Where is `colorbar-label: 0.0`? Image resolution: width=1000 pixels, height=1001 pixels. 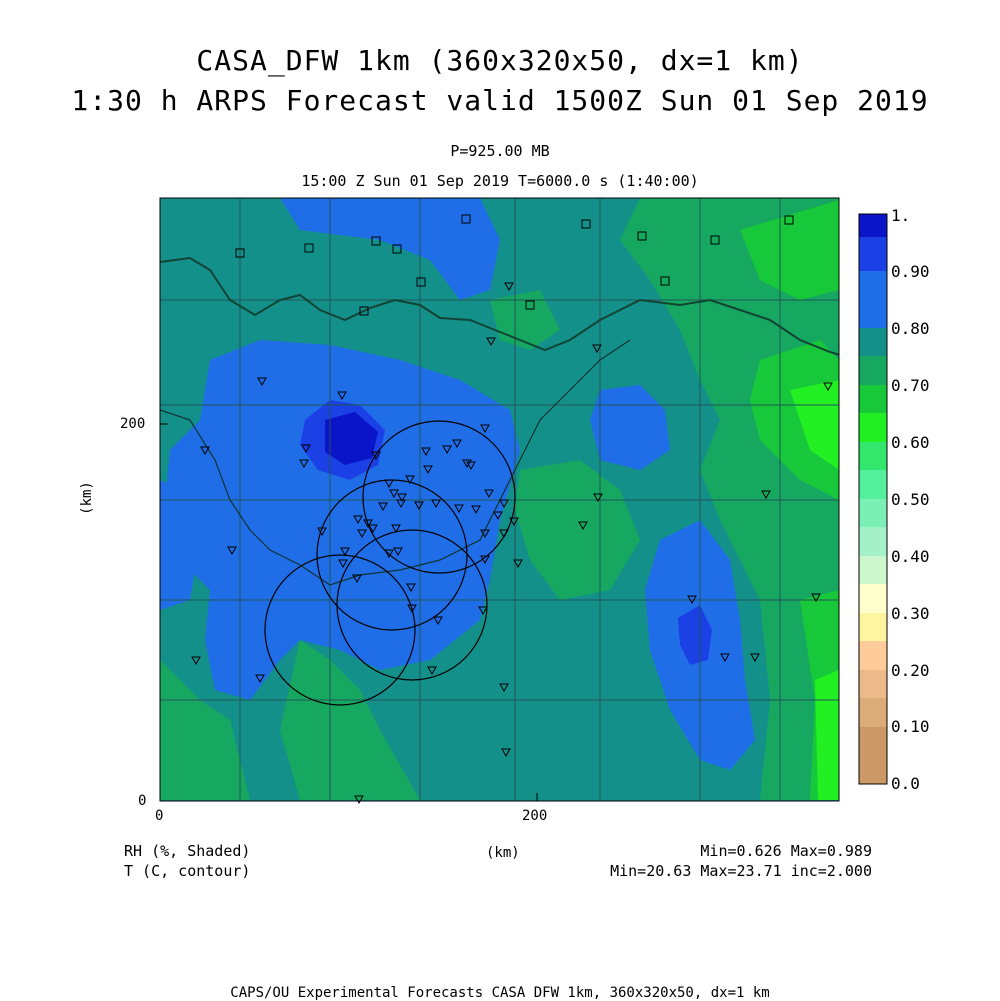 colorbar-label: 0.0 is located at coordinates (905, 783).